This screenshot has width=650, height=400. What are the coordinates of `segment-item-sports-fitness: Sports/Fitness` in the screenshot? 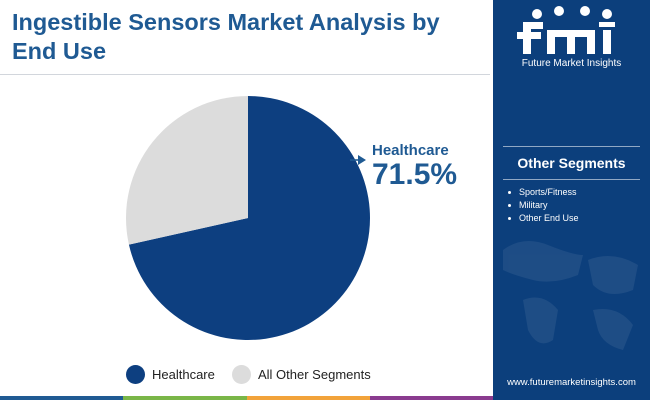 It's located at (543, 192).